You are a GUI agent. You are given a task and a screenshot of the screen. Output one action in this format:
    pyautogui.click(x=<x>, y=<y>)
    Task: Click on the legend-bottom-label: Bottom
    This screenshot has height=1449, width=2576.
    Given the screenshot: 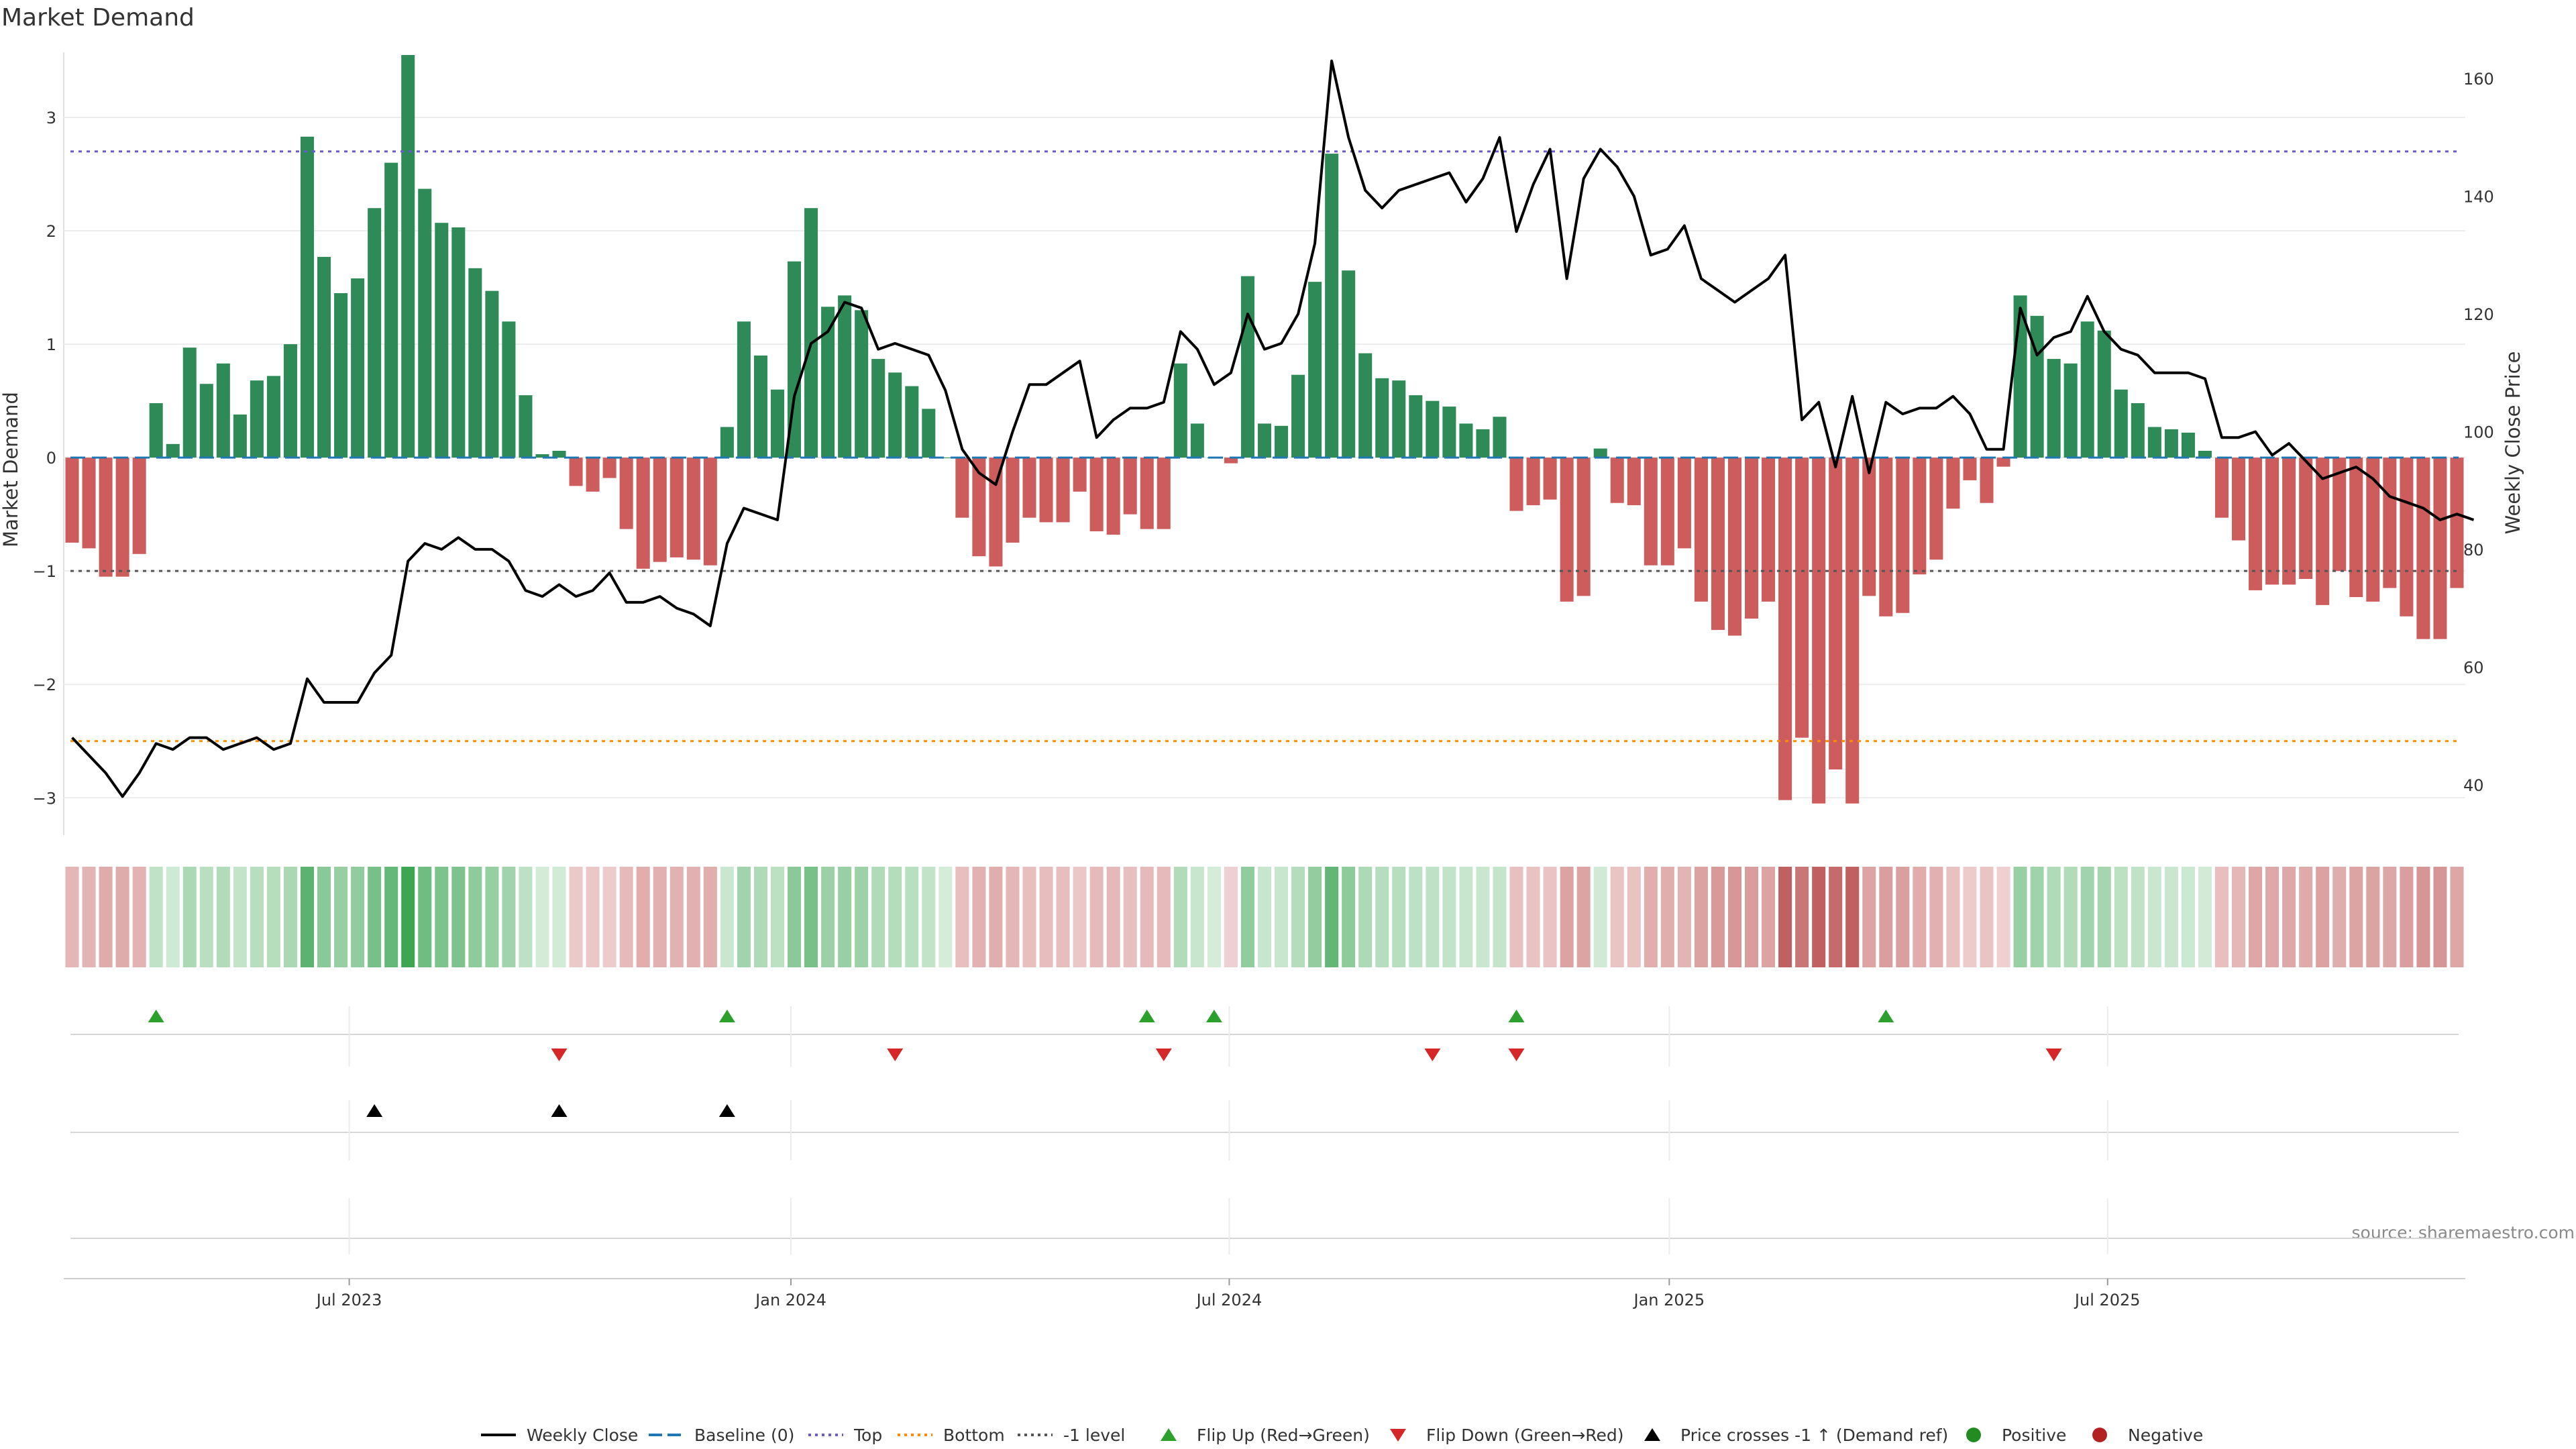 What is the action you would take?
    pyautogui.click(x=974, y=1435)
    